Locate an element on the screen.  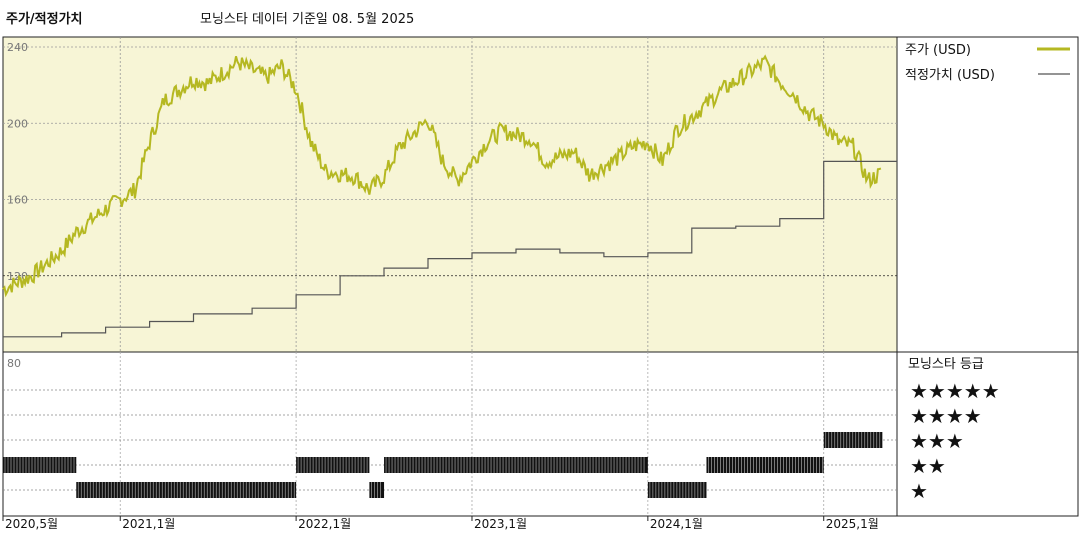
rating-level-1-stars: ★ is located at coordinates (919, 491).